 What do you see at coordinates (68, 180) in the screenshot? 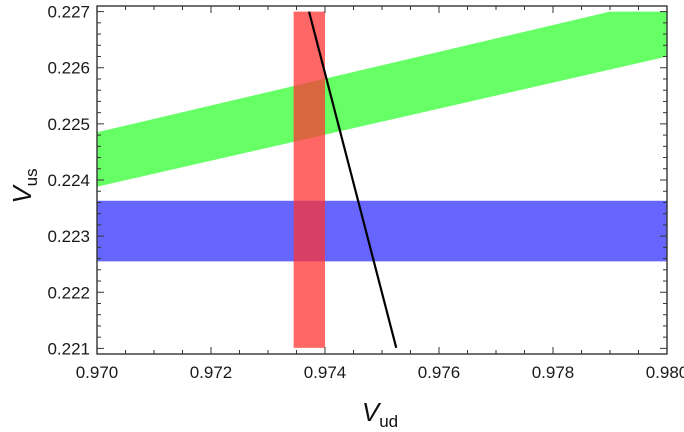
I see `y-tick-label: 0.224` at bounding box center [68, 180].